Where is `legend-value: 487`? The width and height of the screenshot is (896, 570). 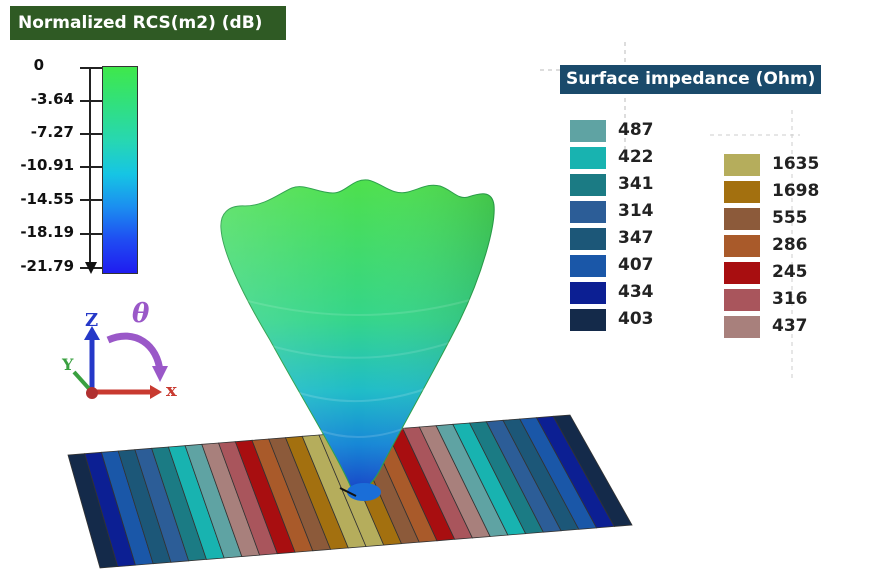
legend-value: 487 is located at coordinates (636, 130).